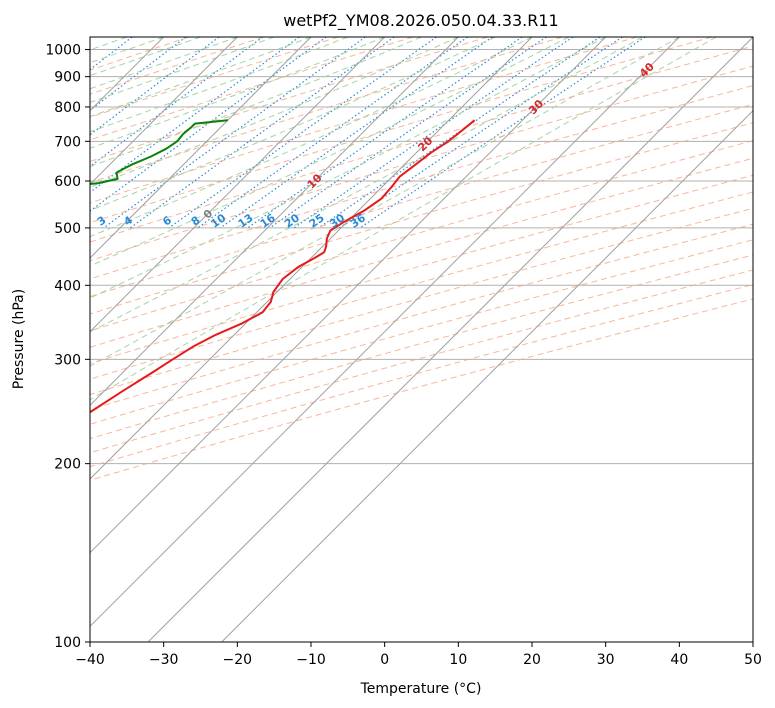 This screenshot has width=775, height=708. I want to click on x-tick-label: −10, so click(311, 660).